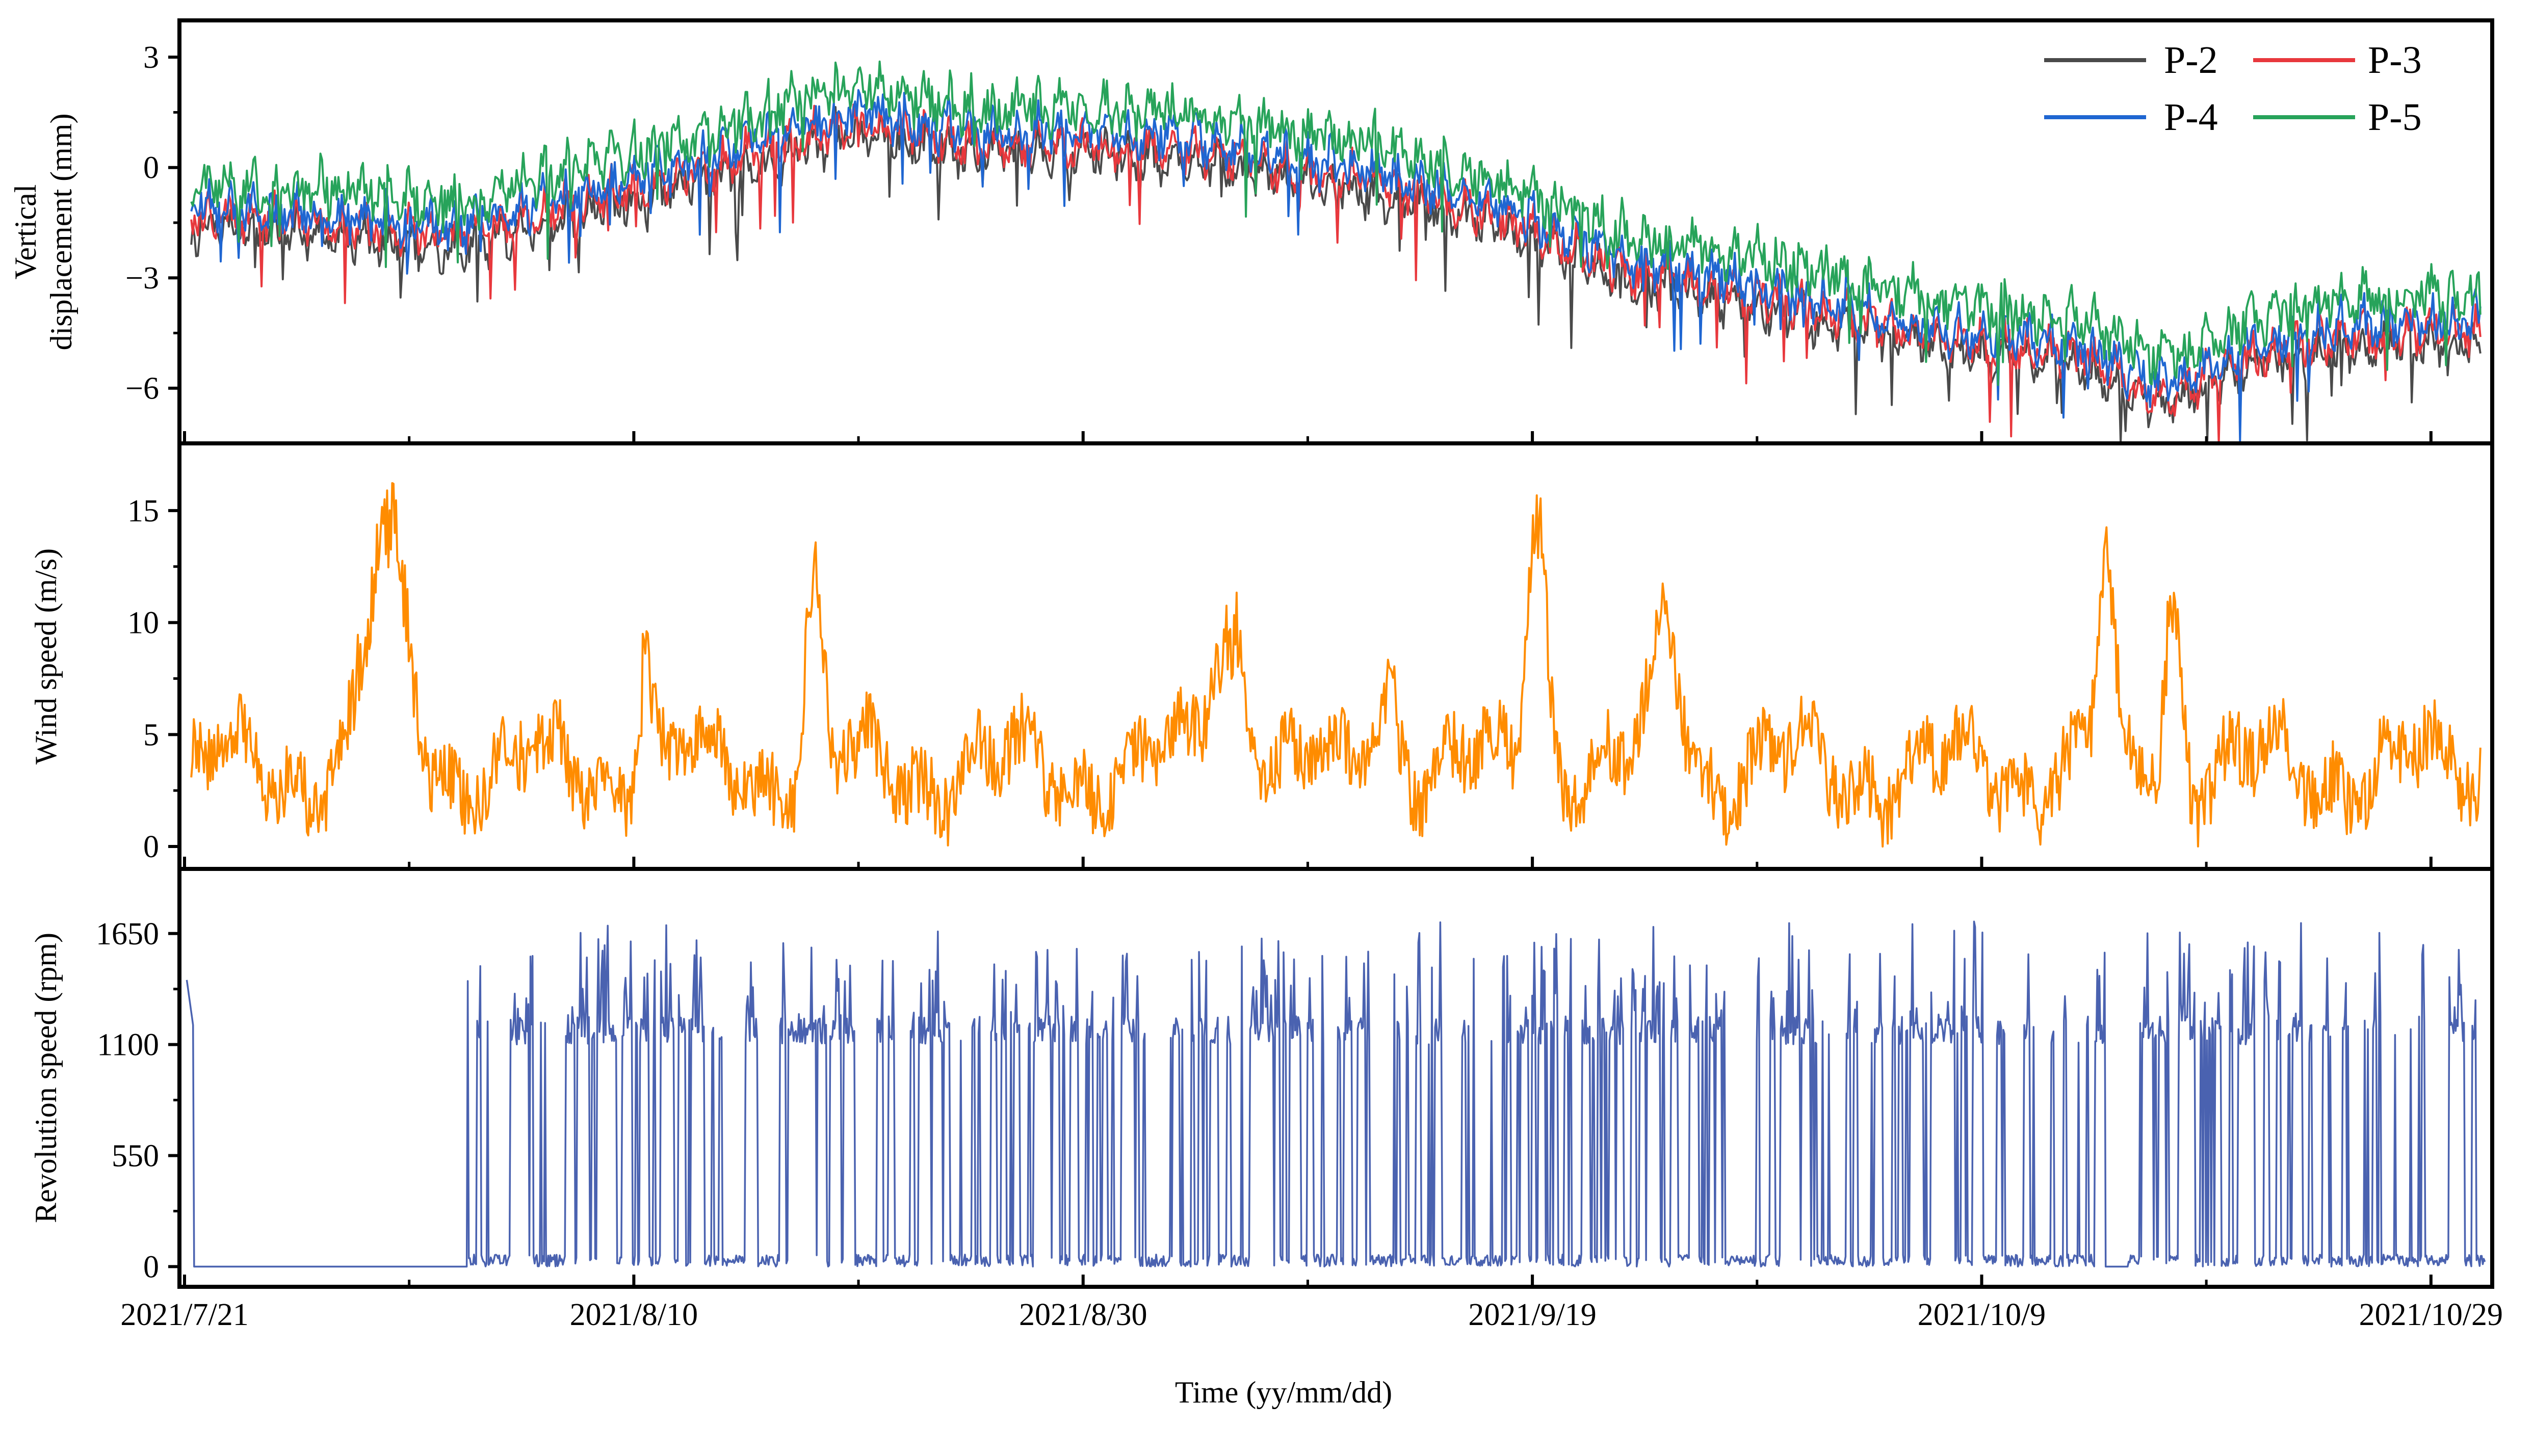 Image resolution: width=2533 pixels, height=1456 pixels. What do you see at coordinates (46, 656) in the screenshot?
I see `panel-middle-ylabel: Wind speed (m/s)` at bounding box center [46, 656].